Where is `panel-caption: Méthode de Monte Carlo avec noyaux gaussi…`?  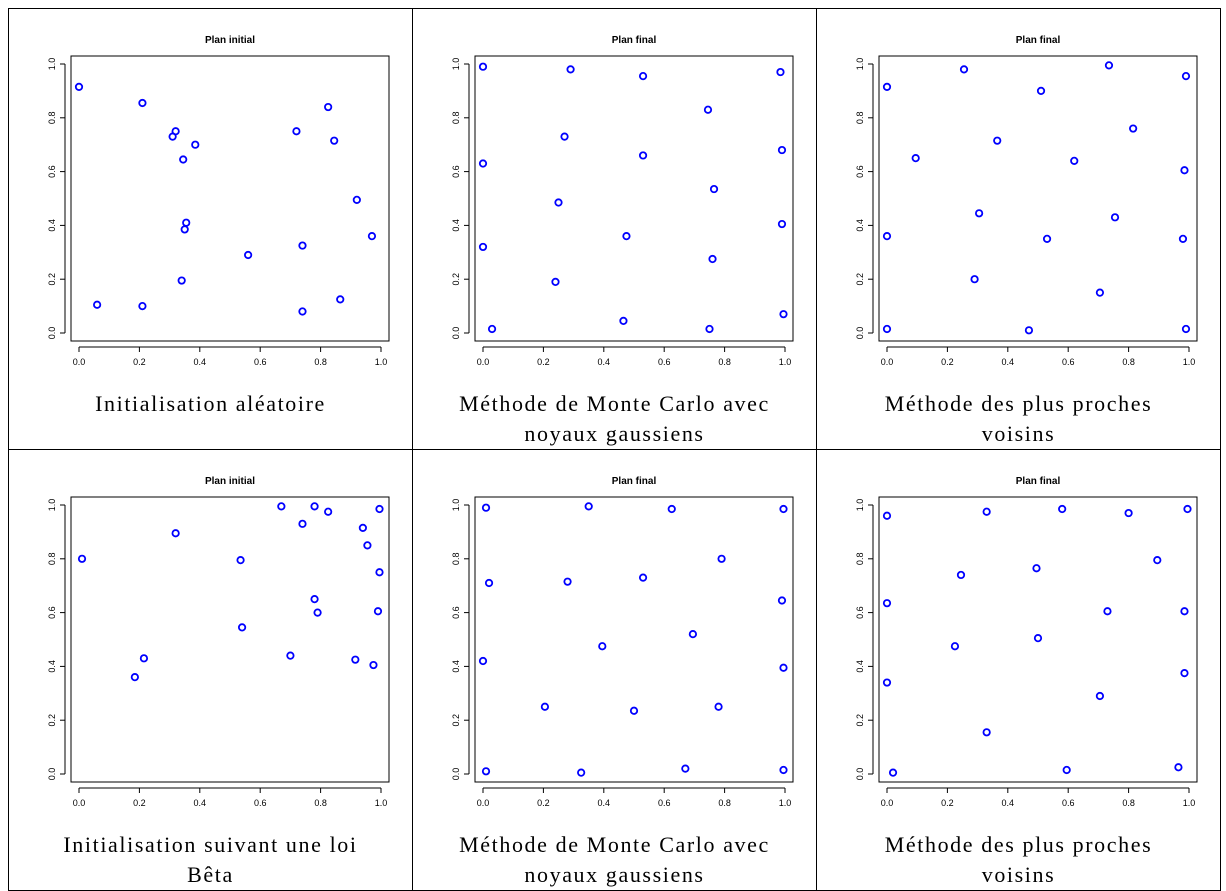
panel-caption: Méthode de Monte Carlo avec noyaux gaussi… is located at coordinates (614, 860).